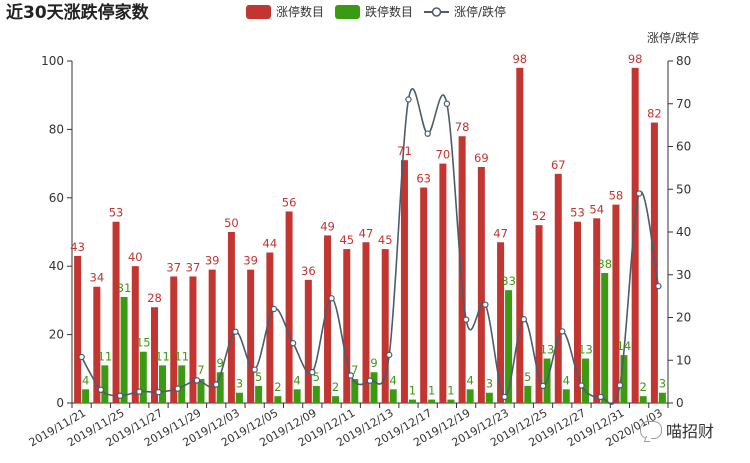  I want to click on legend-item-limit-up: 涨停数目, so click(285, 11).